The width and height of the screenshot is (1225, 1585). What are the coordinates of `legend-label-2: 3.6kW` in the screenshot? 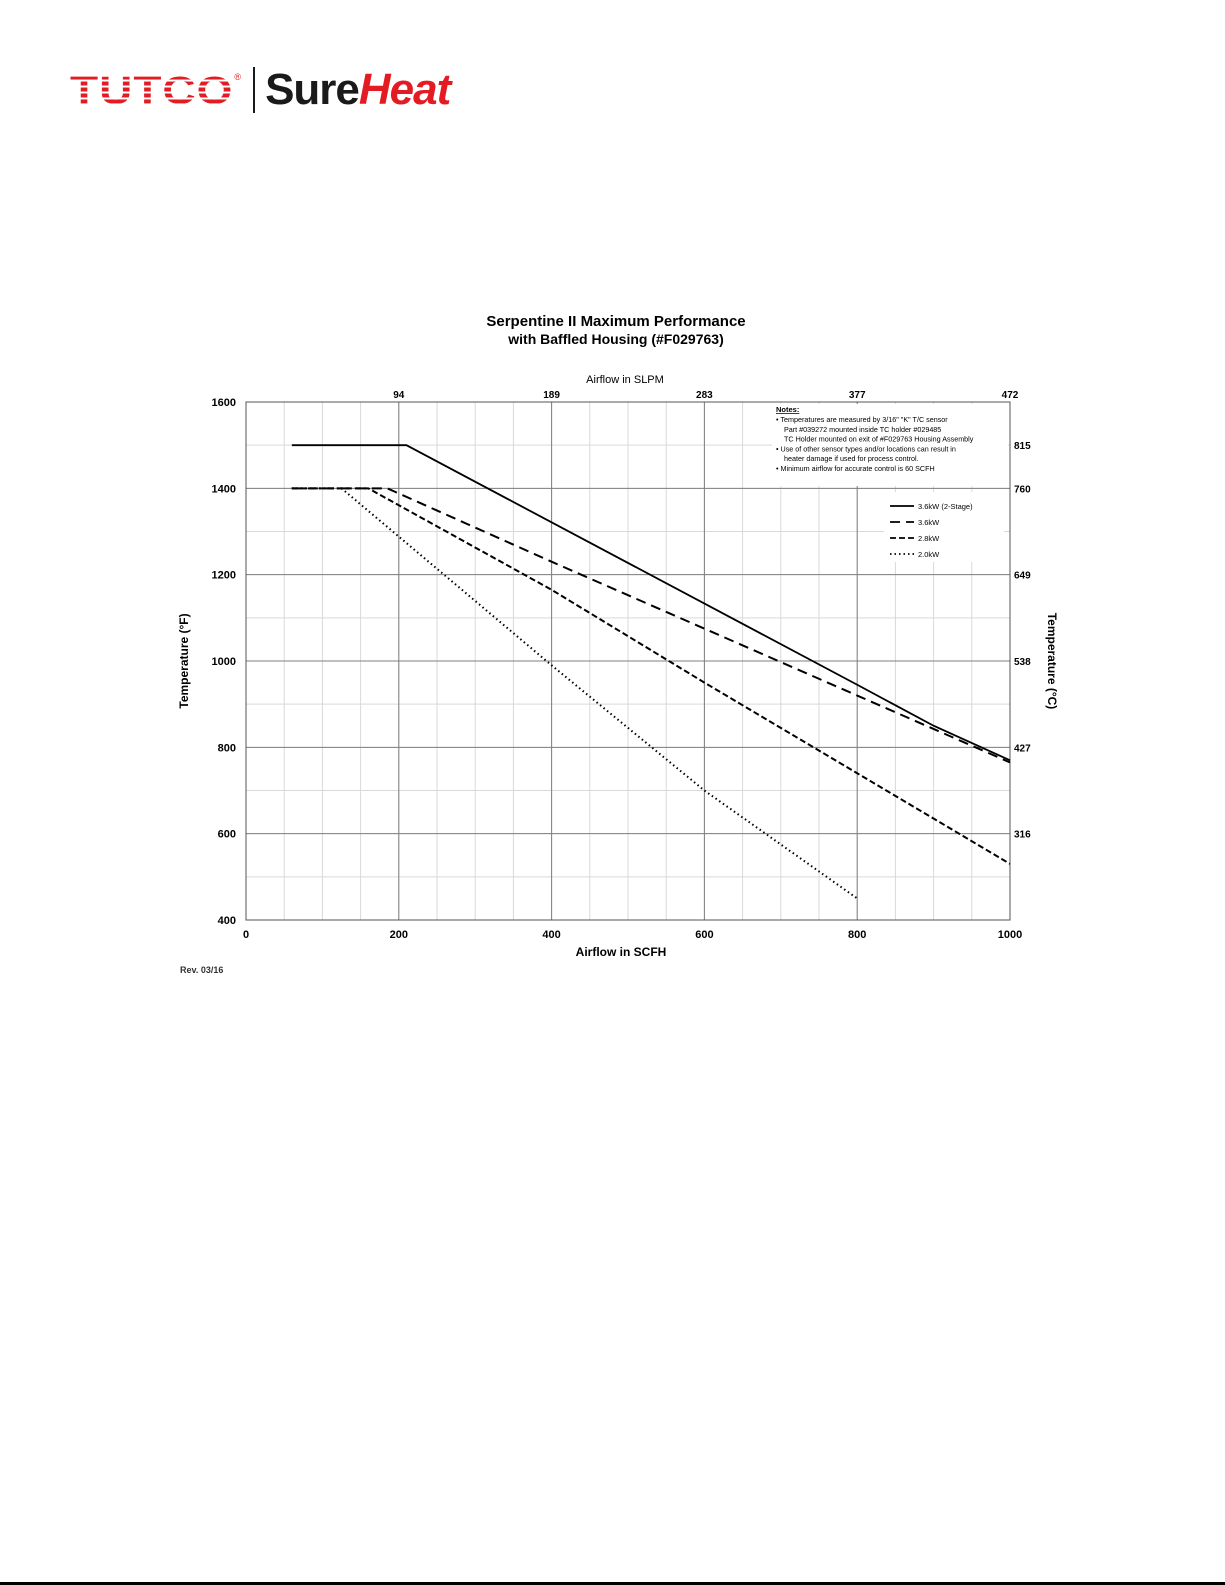 It's located at (929, 522).